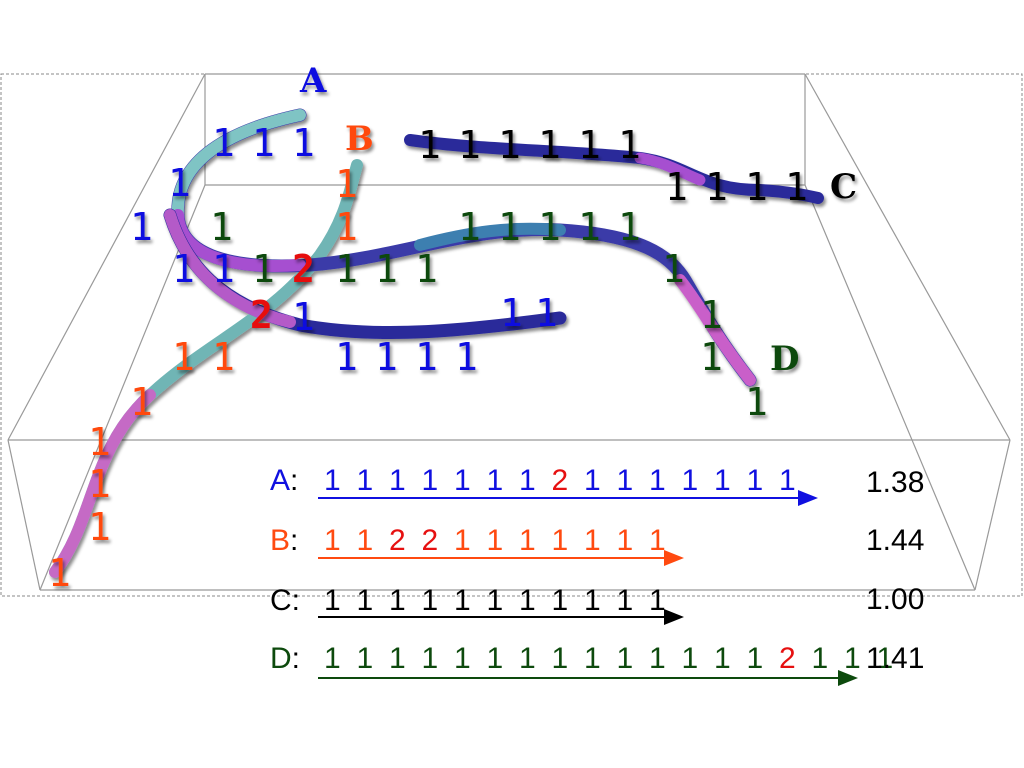 Image resolution: width=1024 pixels, height=768 pixels. What do you see at coordinates (285, 658) in the screenshot?
I see `sequence-name-d: D:` at bounding box center [285, 658].